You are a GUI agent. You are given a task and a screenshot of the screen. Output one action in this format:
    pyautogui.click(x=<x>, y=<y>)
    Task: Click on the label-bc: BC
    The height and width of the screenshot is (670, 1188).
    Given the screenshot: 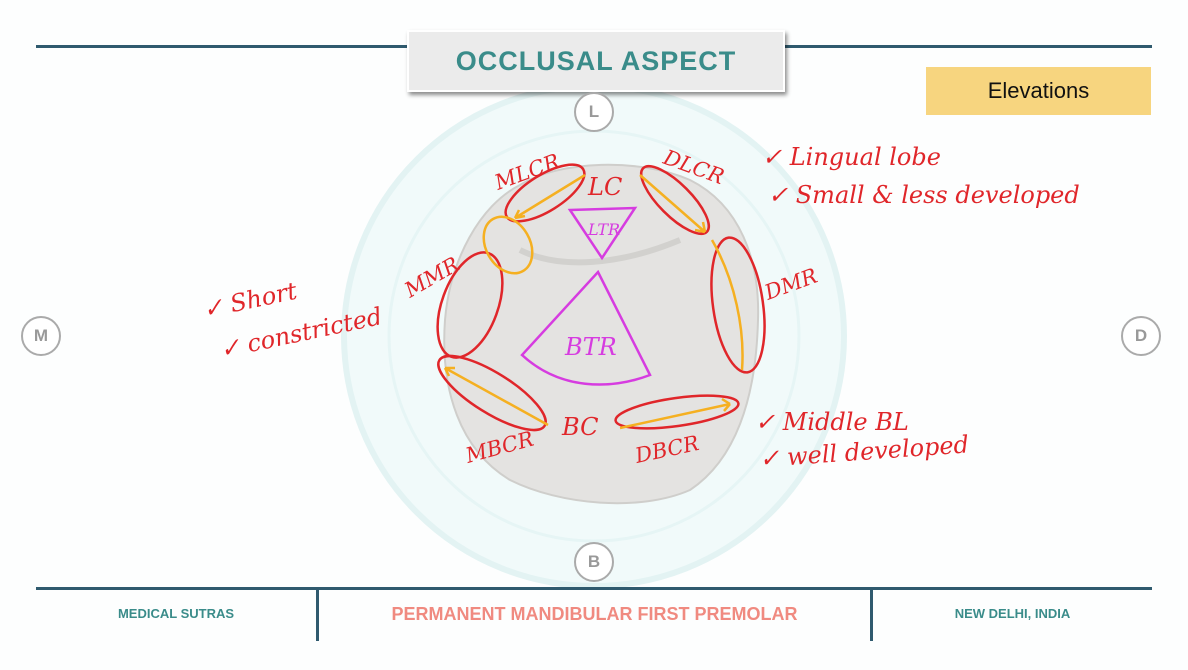 What is the action you would take?
    pyautogui.click(x=579, y=427)
    